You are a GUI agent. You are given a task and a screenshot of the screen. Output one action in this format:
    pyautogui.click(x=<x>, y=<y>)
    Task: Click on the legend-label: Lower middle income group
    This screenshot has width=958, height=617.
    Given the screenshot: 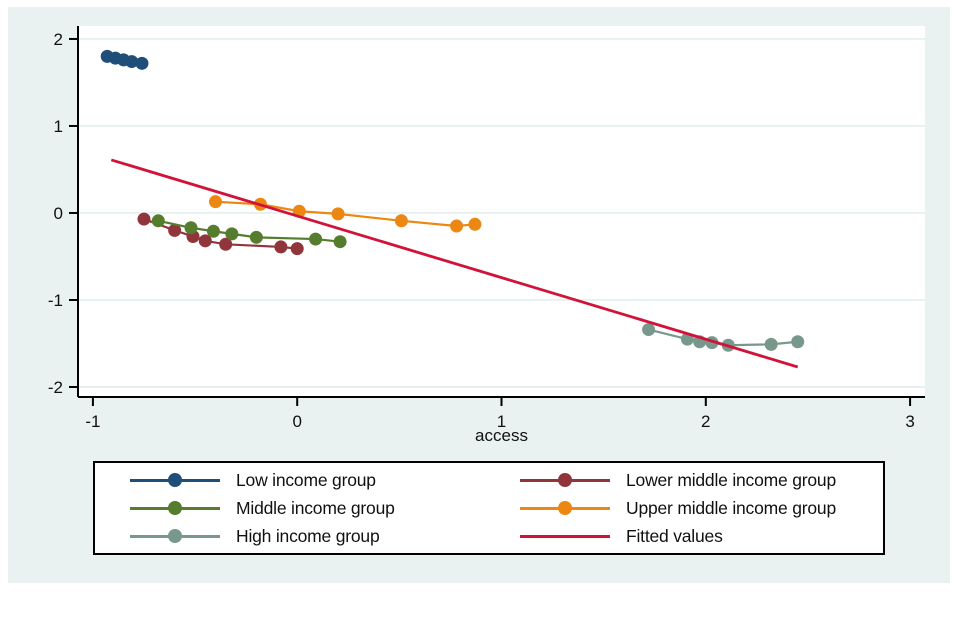 What is the action you would take?
    pyautogui.click(x=731, y=479)
    